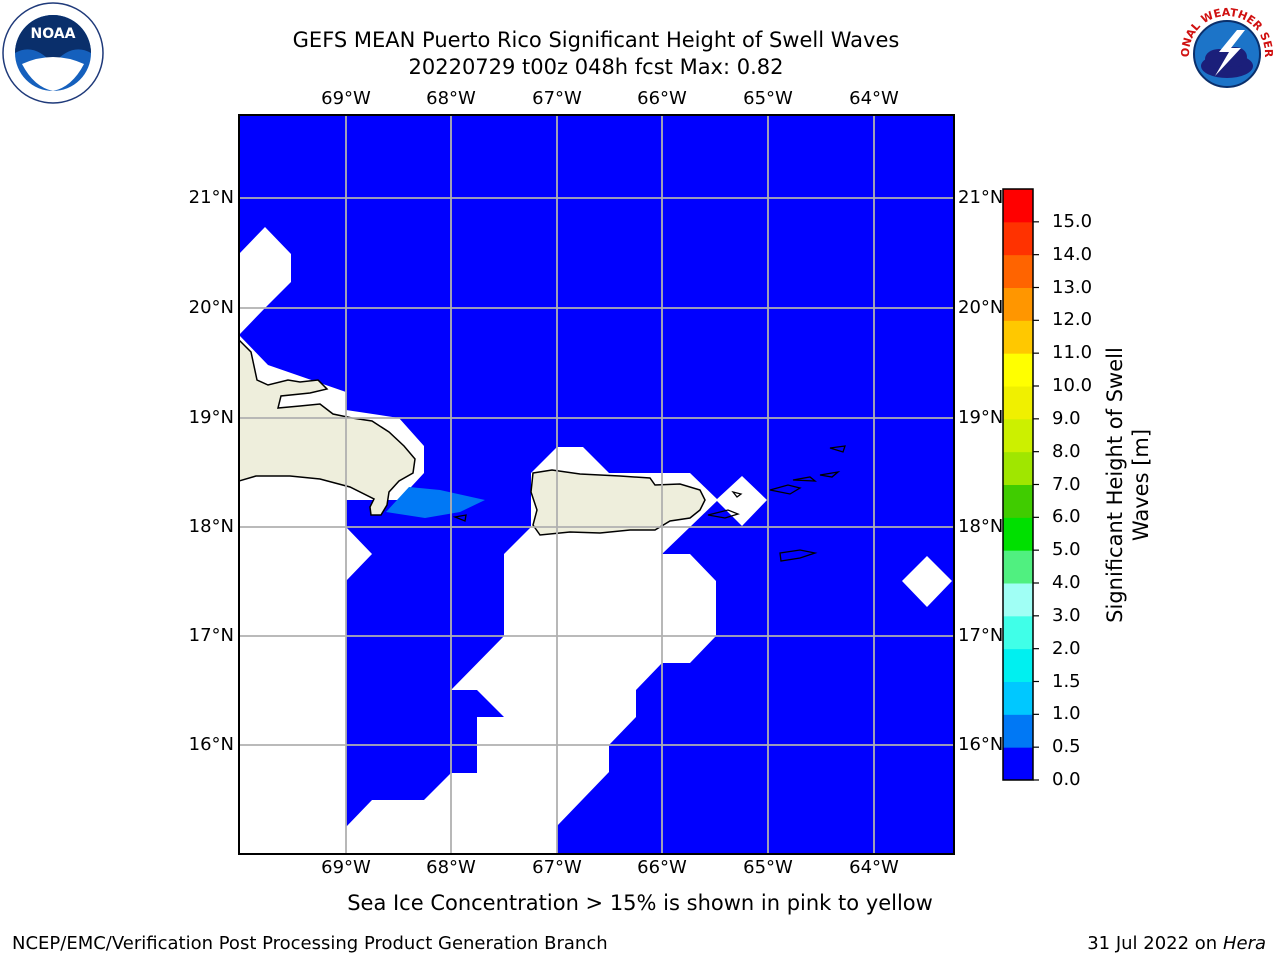 Image resolution: width=1280 pixels, height=960 pixels. Describe the element at coordinates (451, 867) in the screenshot. I see `lon-label-bottom: 68°W` at that location.